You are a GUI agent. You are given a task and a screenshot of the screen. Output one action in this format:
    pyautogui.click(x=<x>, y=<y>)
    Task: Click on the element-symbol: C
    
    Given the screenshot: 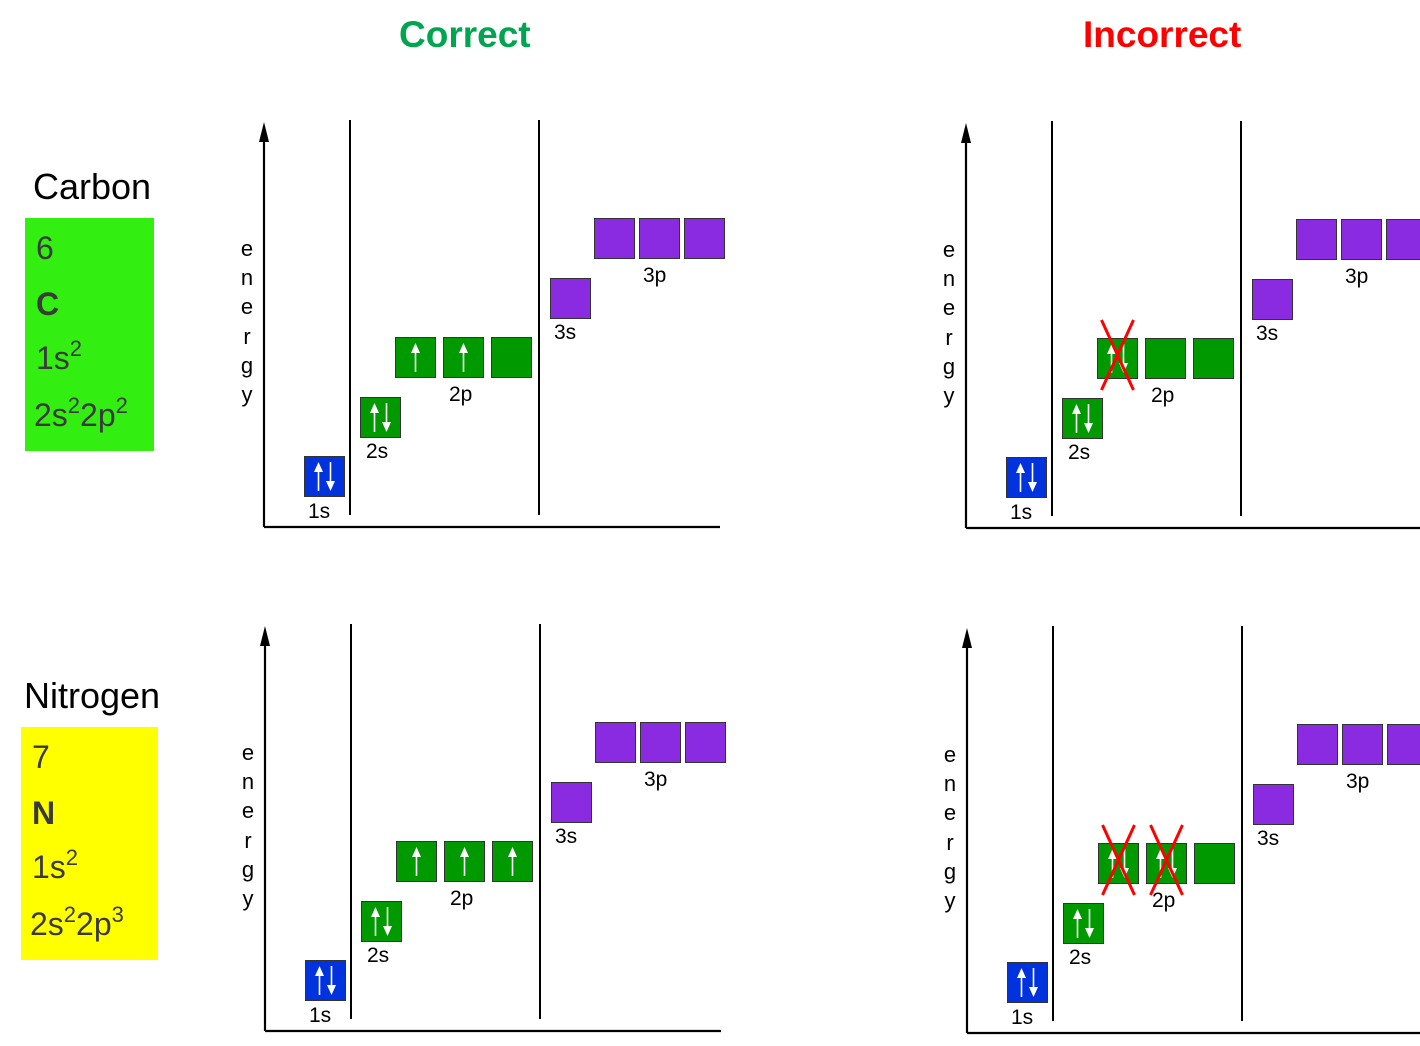 What is the action you would take?
    pyautogui.click(x=47, y=304)
    